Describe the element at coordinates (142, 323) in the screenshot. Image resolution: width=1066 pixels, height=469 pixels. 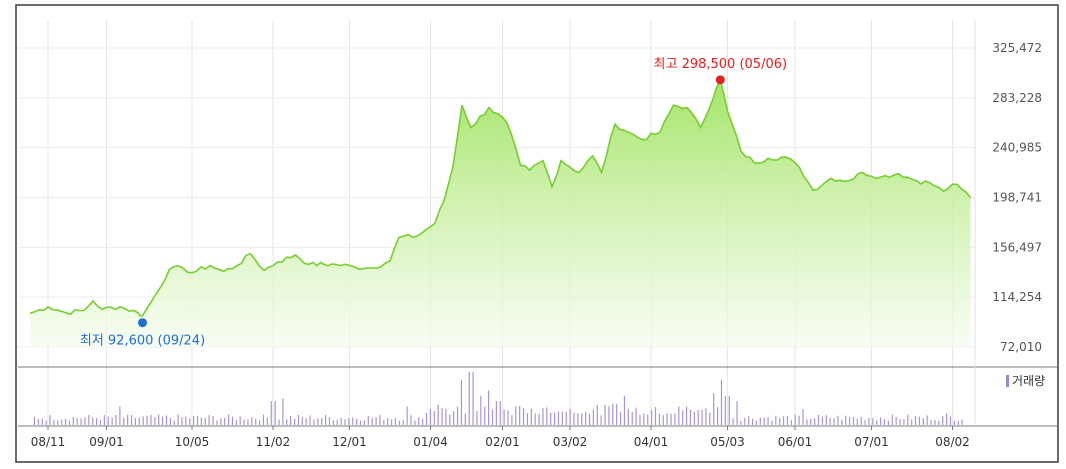
I see `low-marker` at that location.